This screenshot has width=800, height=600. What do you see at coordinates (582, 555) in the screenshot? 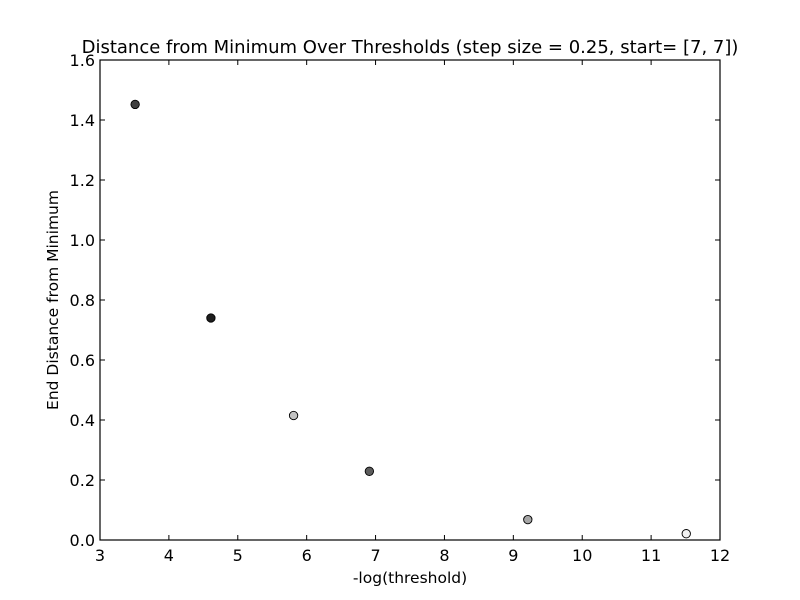
I see `x-tick-label: 10` at bounding box center [582, 555].